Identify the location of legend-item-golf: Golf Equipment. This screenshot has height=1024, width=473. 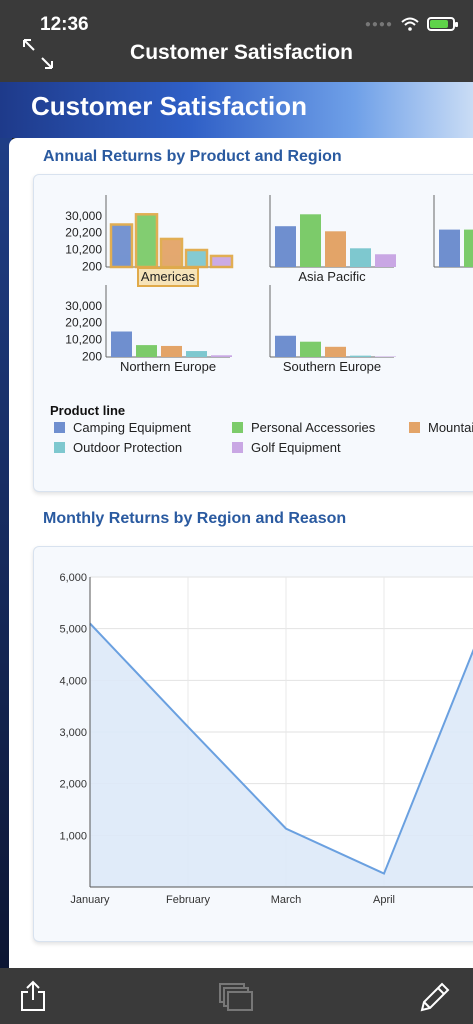
(286, 447).